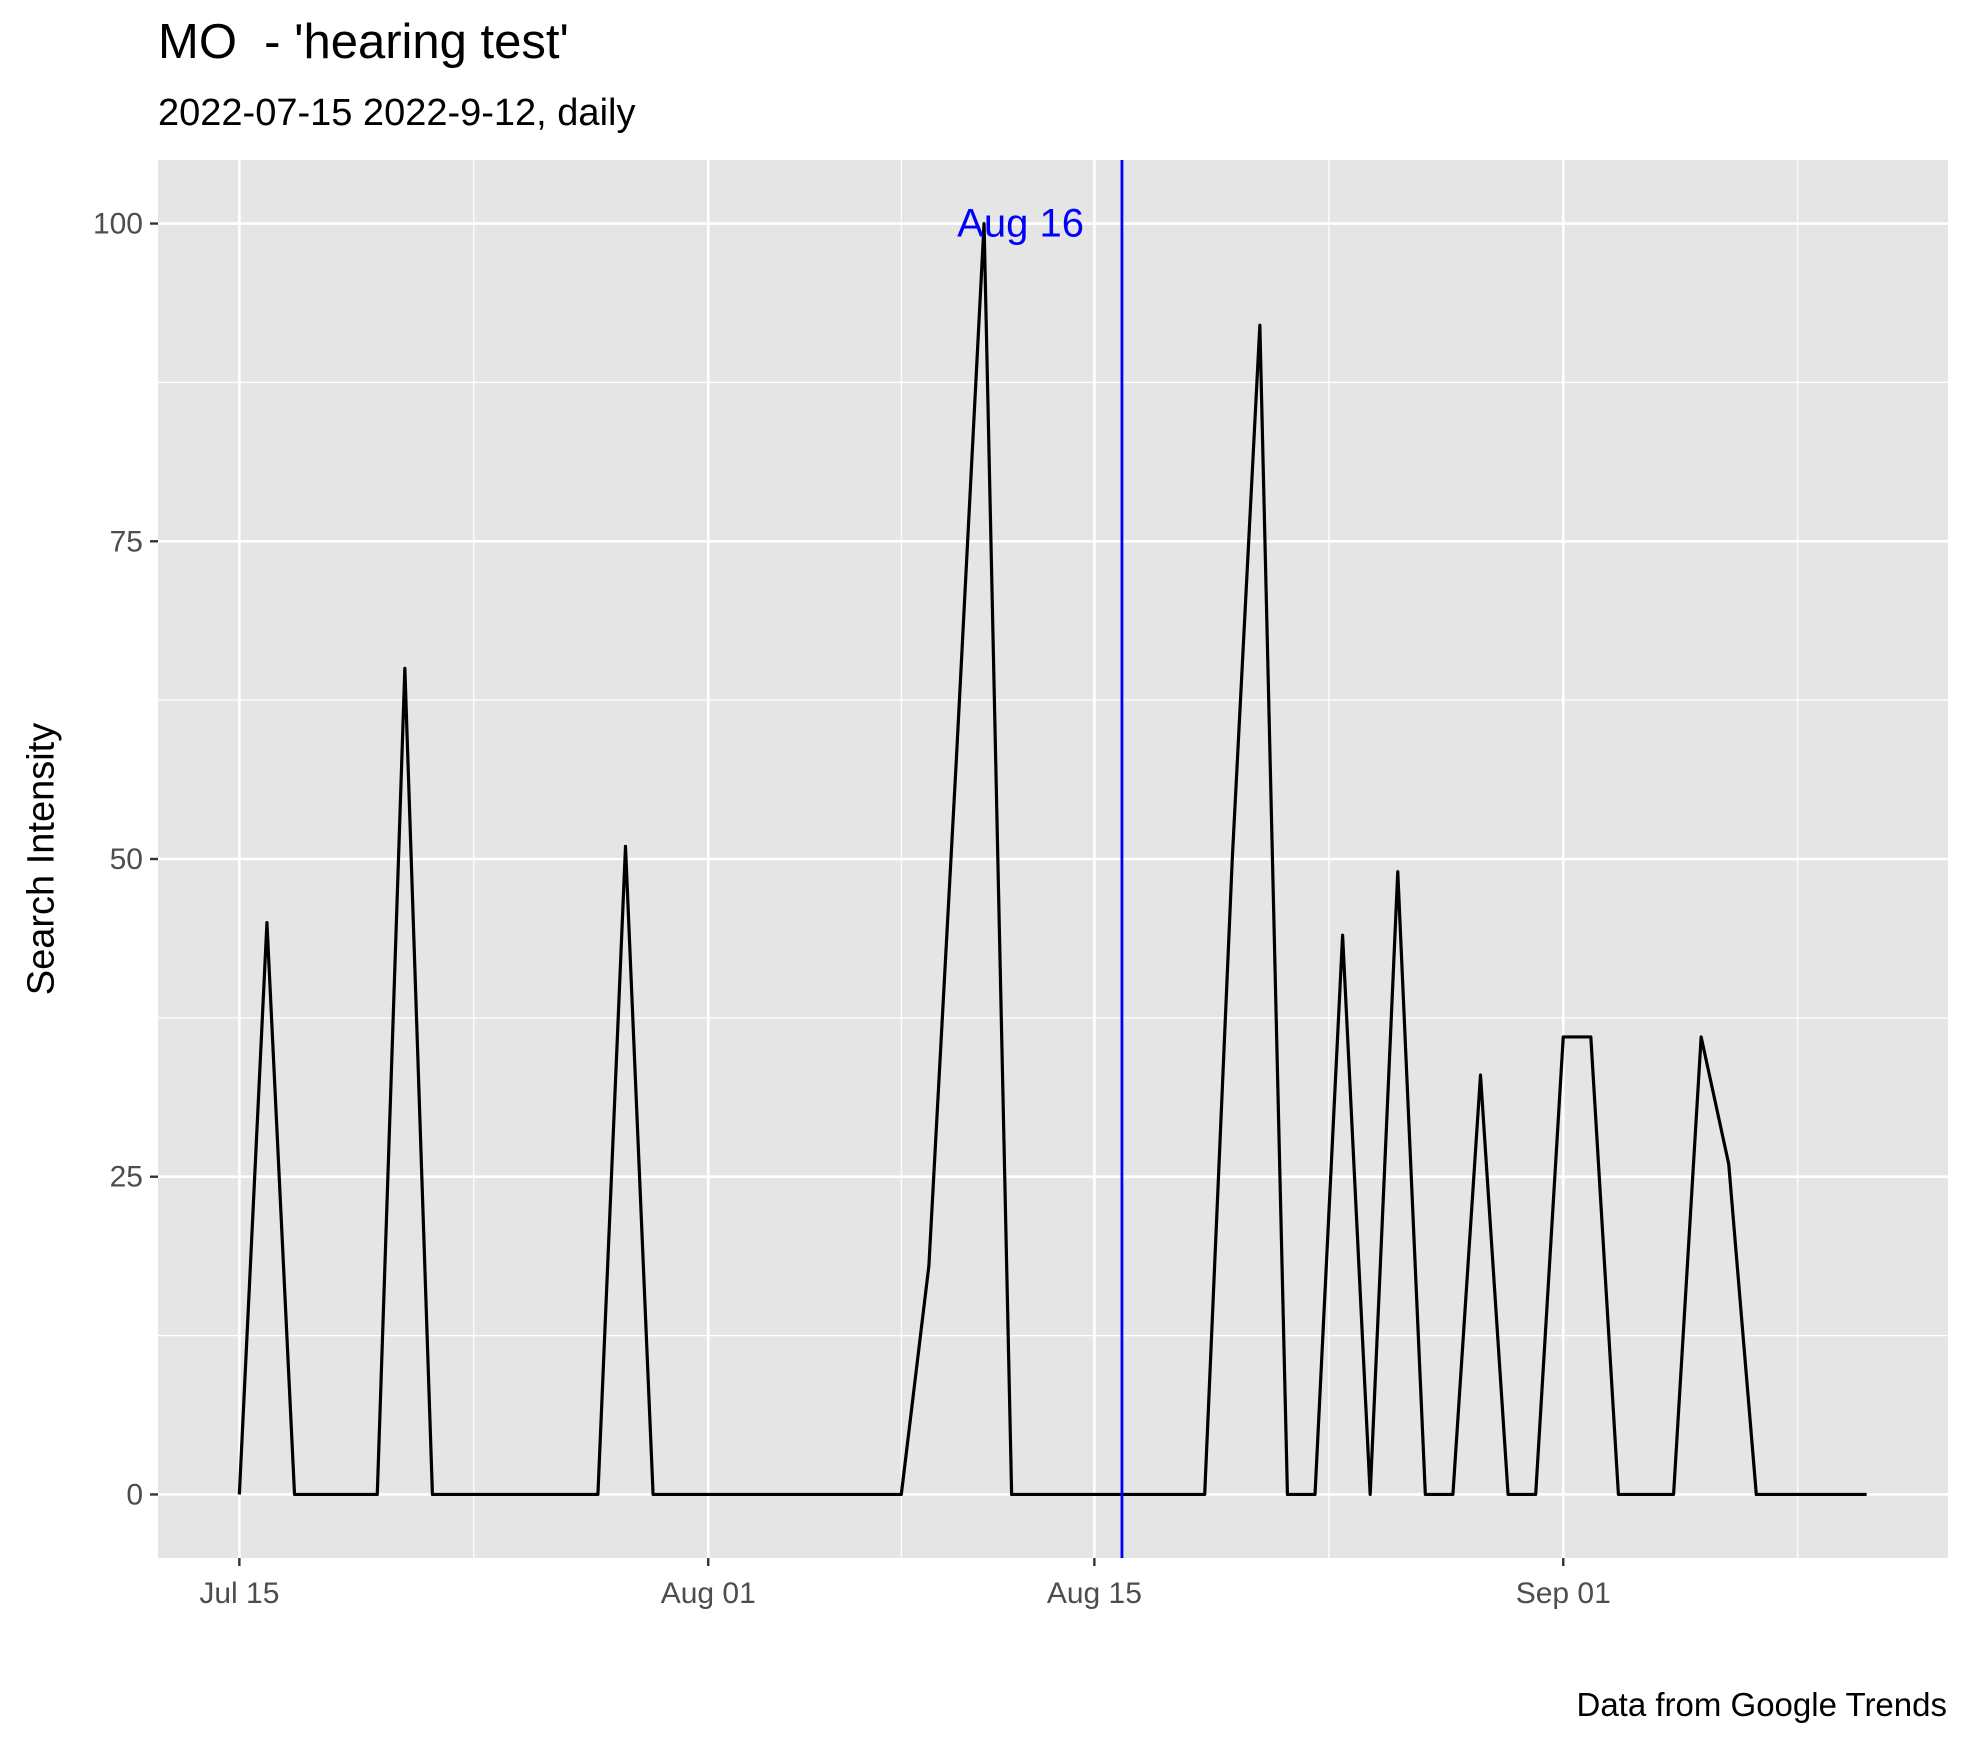  I want to click on chart-subtitle: 2022-07-15 2022-9-12, daily, so click(397, 113).